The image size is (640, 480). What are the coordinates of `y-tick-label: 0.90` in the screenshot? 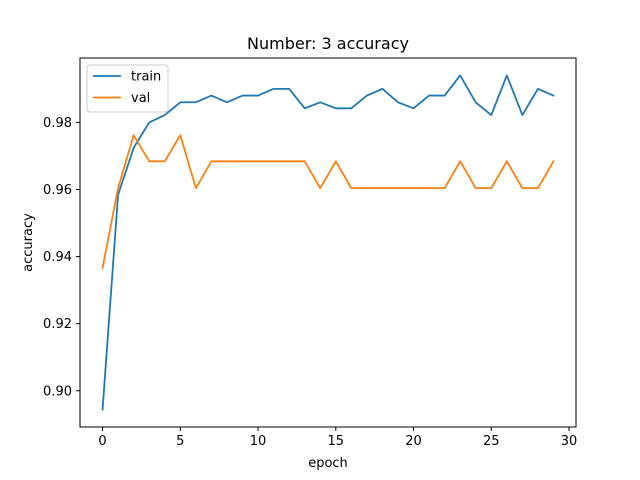 It's located at (57, 391).